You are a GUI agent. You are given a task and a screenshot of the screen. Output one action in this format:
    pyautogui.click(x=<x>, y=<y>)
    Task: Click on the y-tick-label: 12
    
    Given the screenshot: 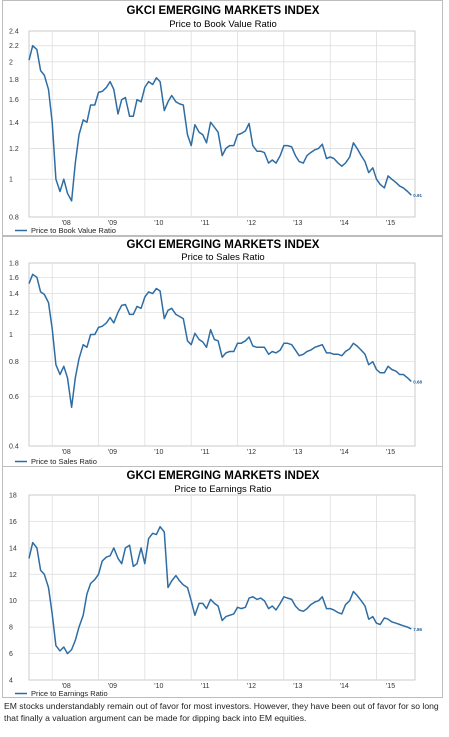 What is the action you would take?
    pyautogui.click(x=13, y=575)
    